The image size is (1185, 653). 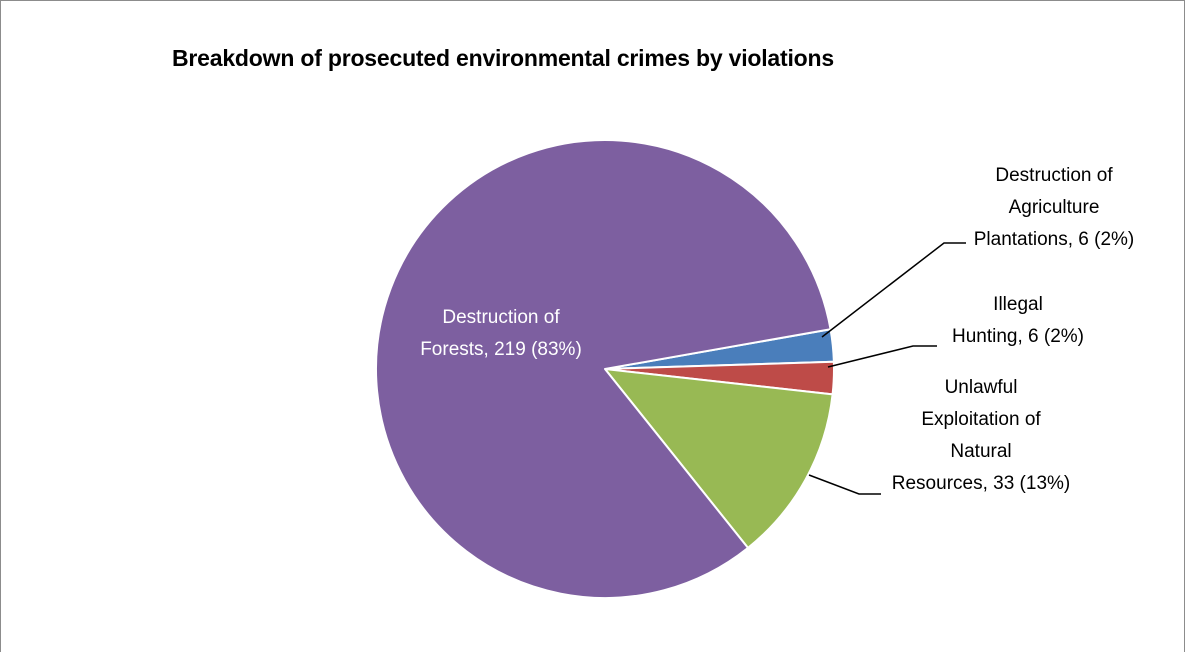 What do you see at coordinates (719, 458) in the screenshot?
I see `pie-slice-unlawful-exploitation-of-natural-resources` at bounding box center [719, 458].